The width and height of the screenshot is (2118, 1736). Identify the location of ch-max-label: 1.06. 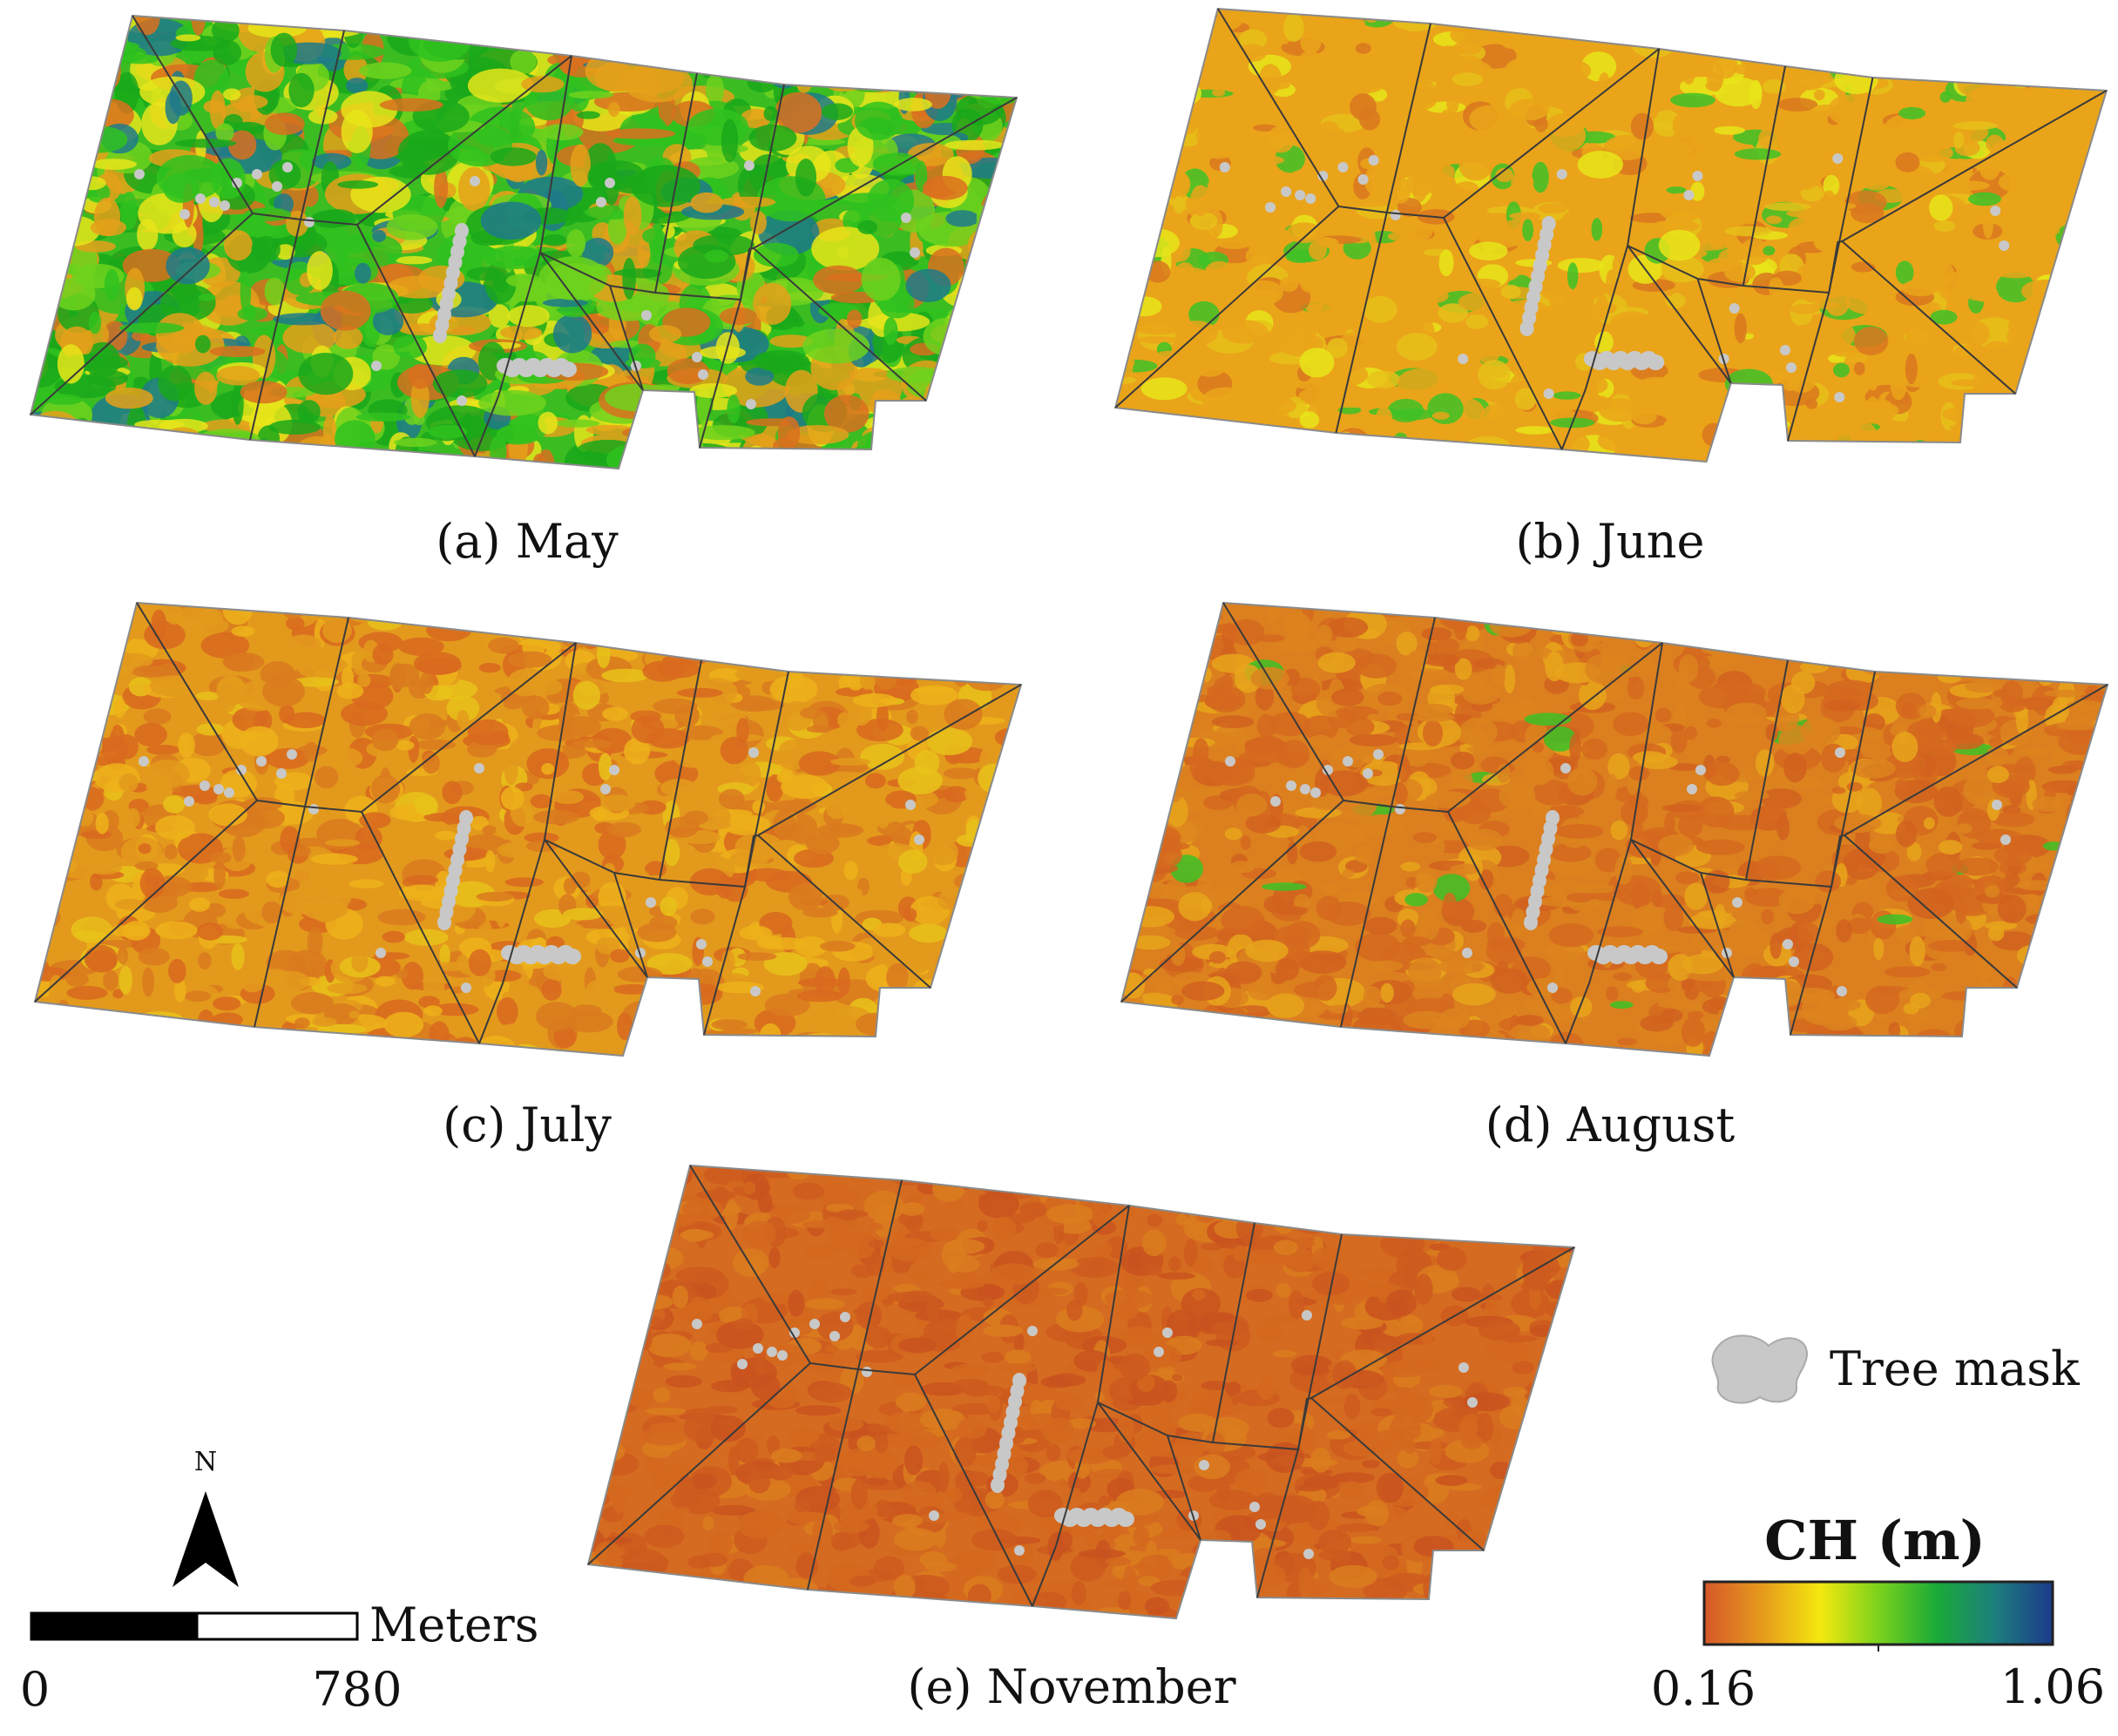
(2052, 1686).